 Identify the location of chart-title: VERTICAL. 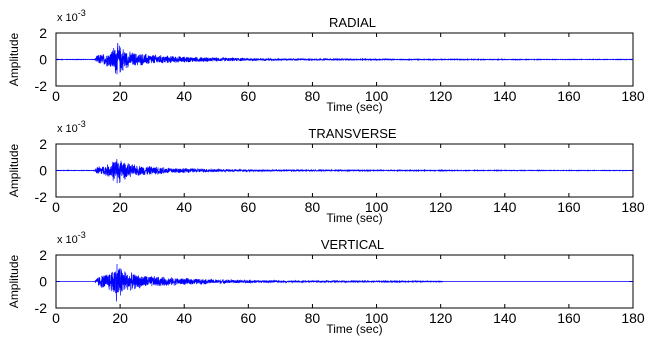
(352, 244).